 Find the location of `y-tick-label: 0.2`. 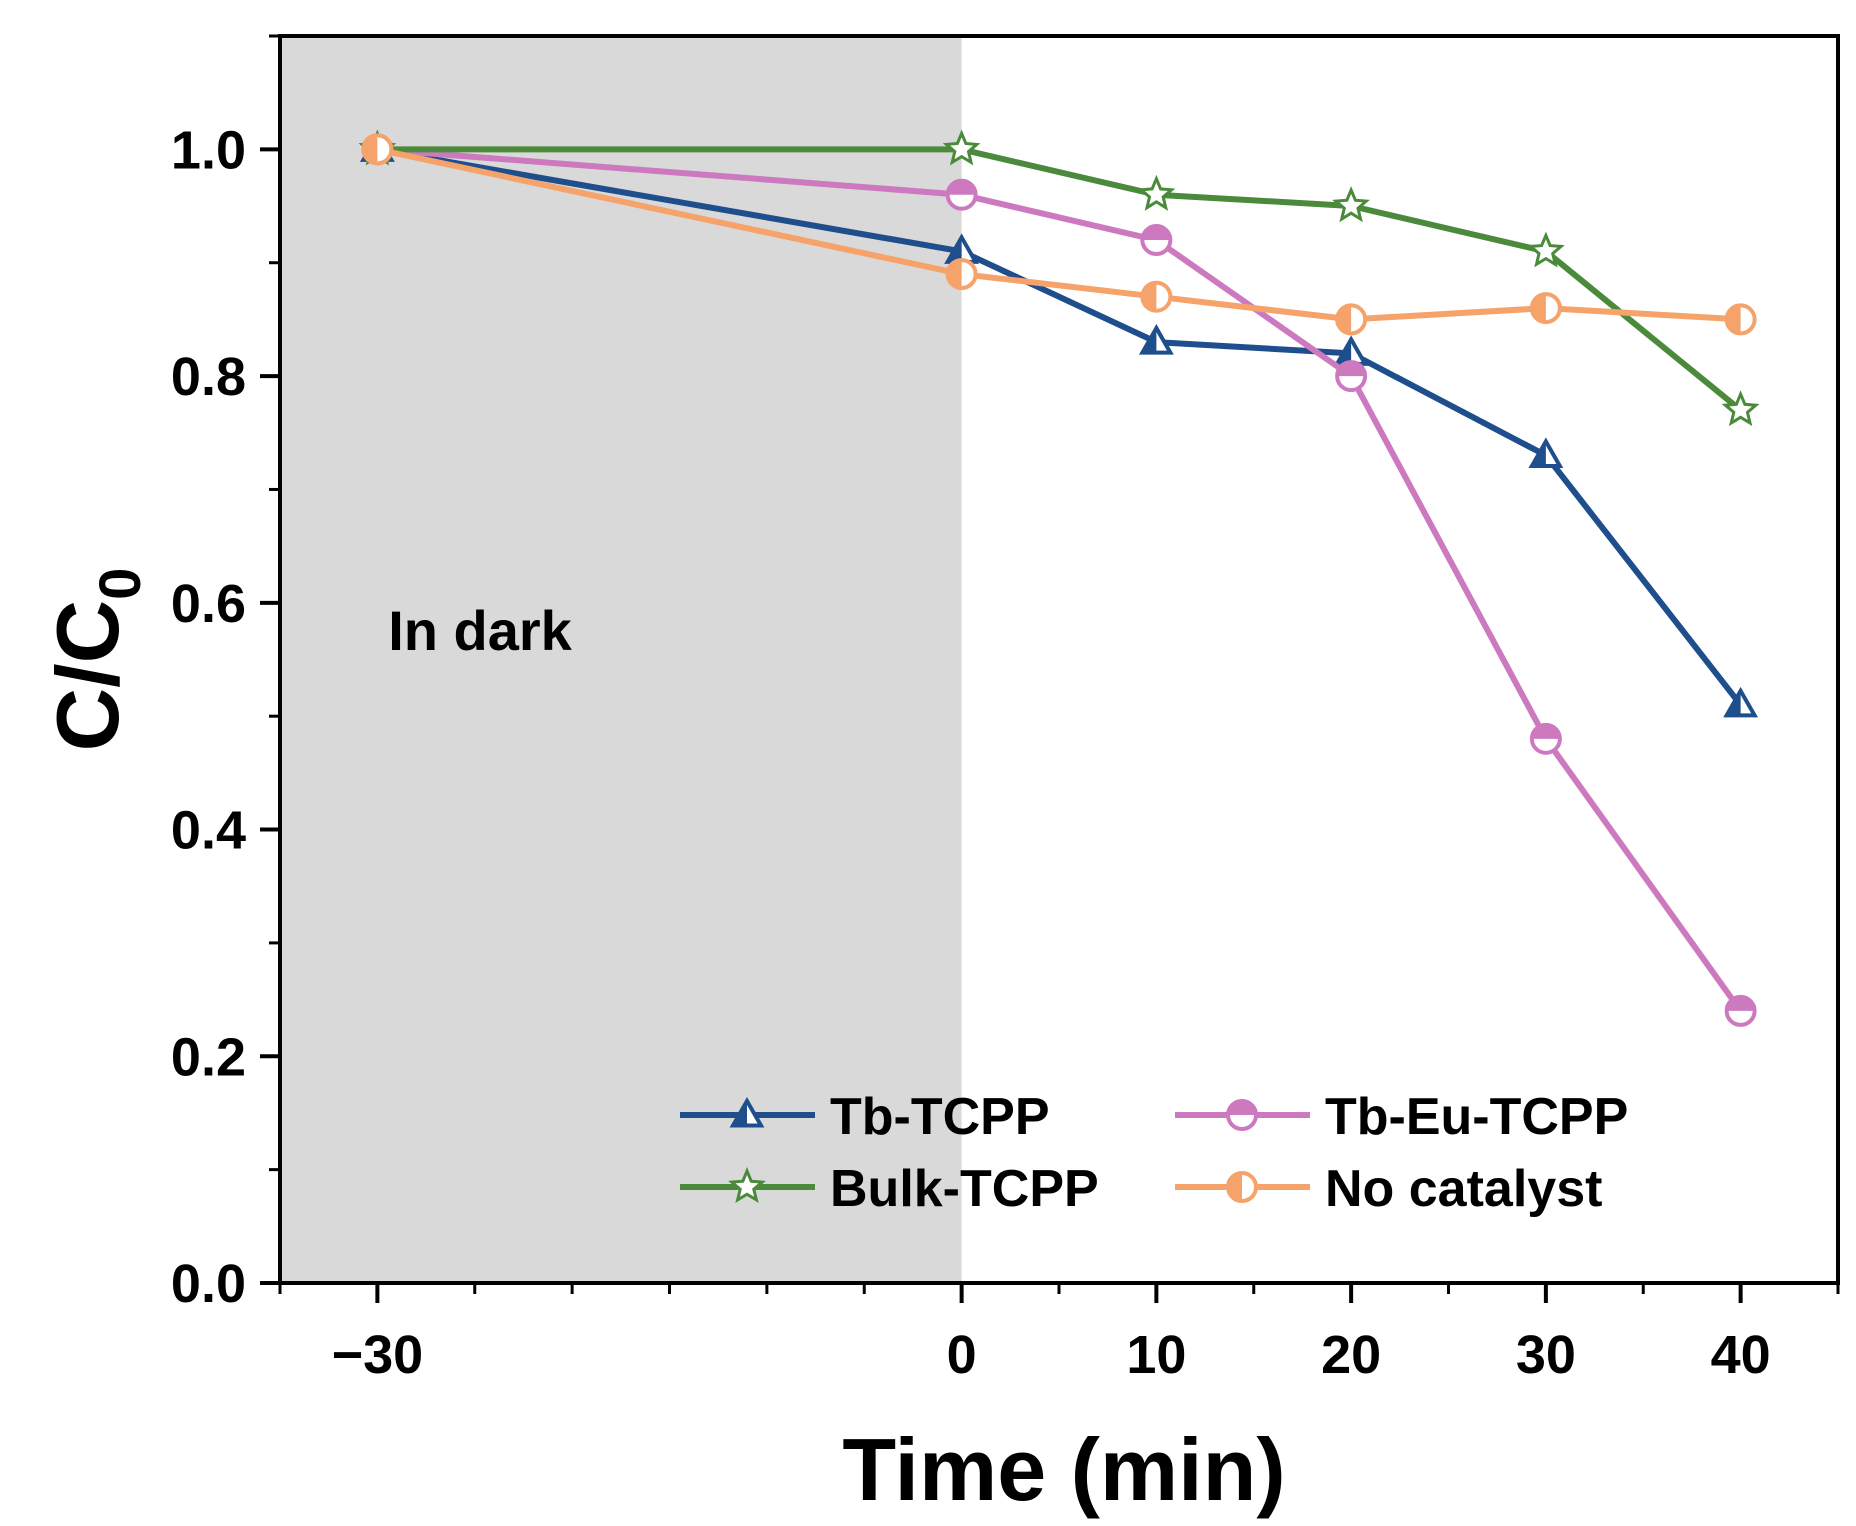

y-tick-label: 0.2 is located at coordinates (208, 1057).